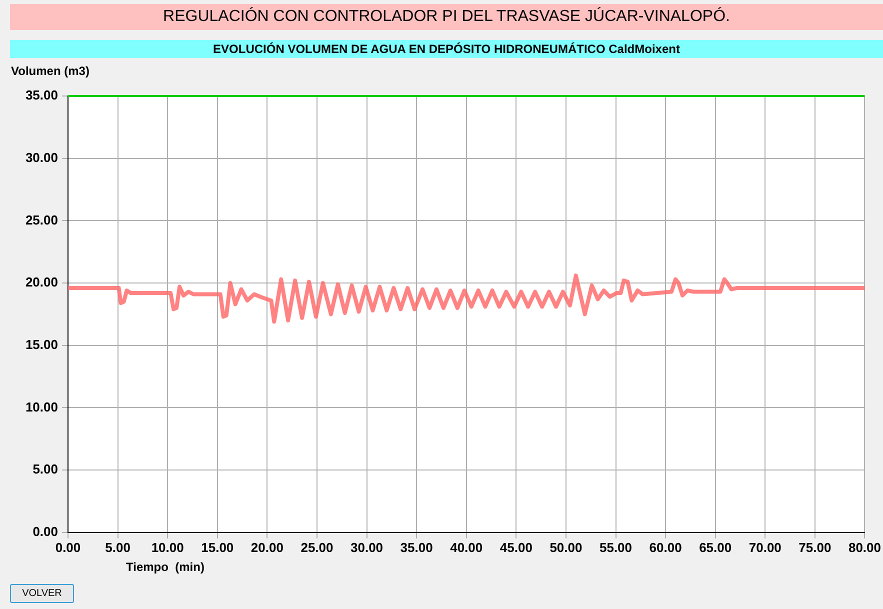  What do you see at coordinates (167, 547) in the screenshot?
I see `x-tick-label: 10.00` at bounding box center [167, 547].